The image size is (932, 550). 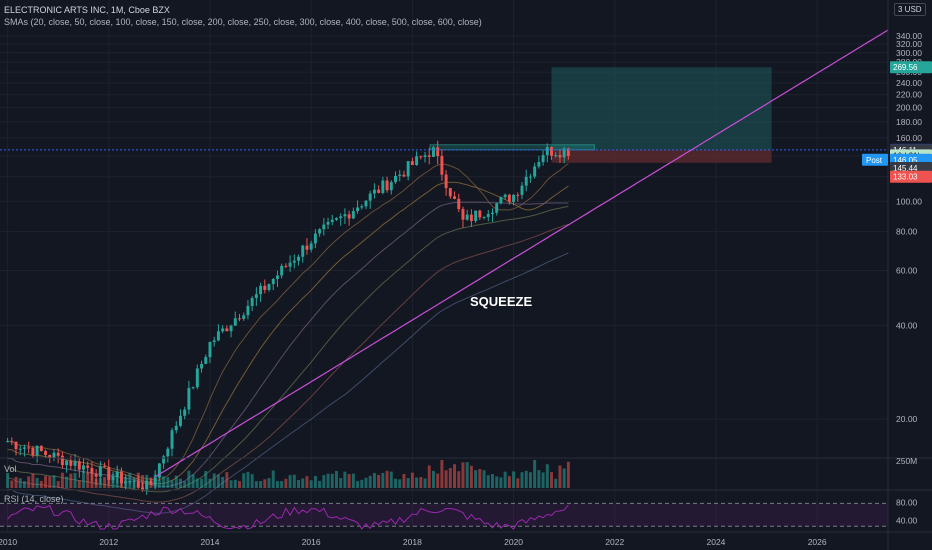 I want to click on time-tick-label: 2016, so click(x=311, y=542).